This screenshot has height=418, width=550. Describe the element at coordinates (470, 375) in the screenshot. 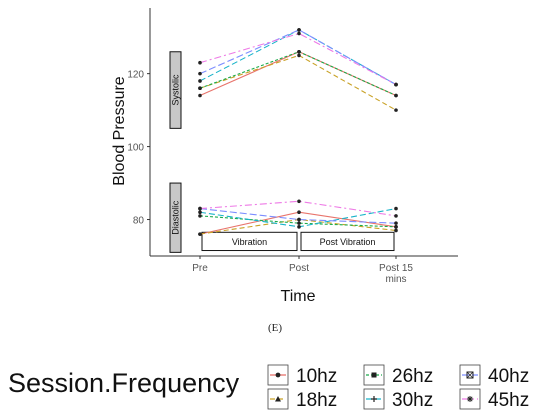

I see `boxx-marker-icon` at that location.